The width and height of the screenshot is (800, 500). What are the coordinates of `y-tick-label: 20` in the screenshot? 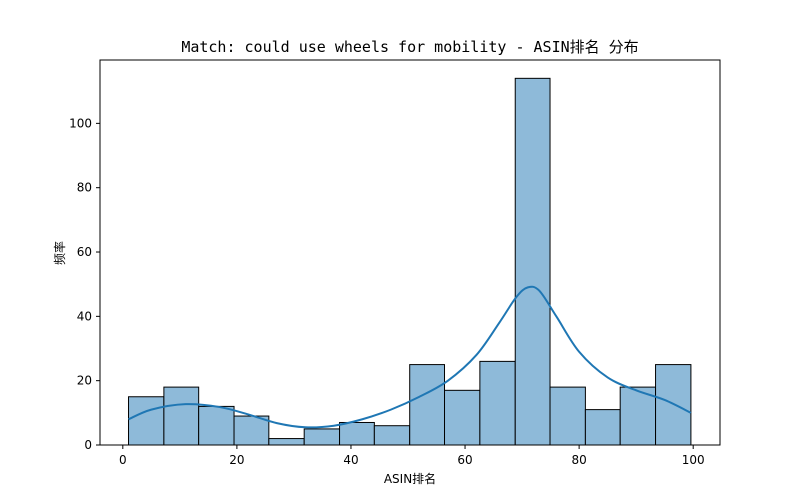 It's located at (84, 381).